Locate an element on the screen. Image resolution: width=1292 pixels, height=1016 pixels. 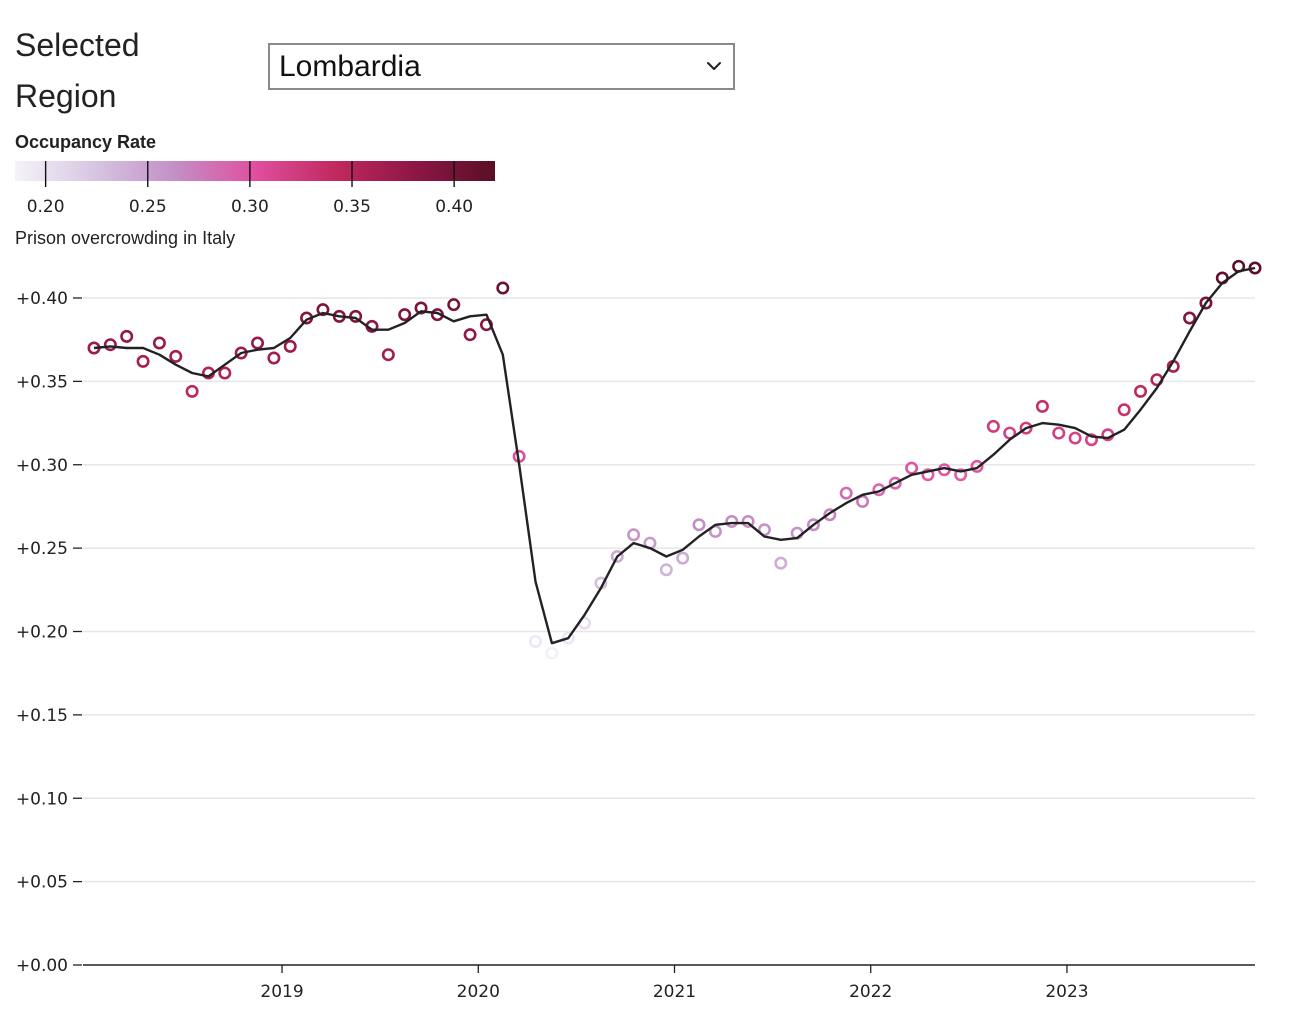
y-tick-label: +0.10 is located at coordinates (42, 799).